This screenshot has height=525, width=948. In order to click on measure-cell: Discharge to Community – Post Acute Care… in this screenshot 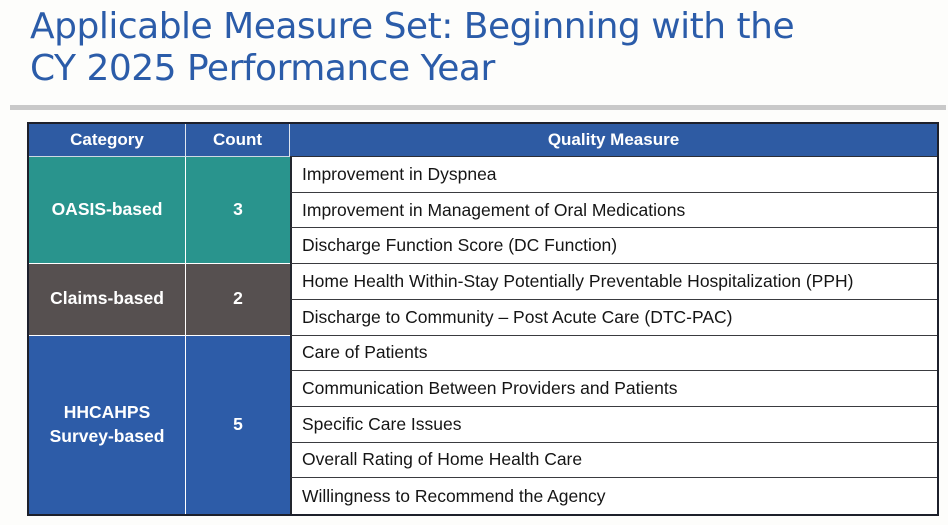, I will do `click(613, 317)`.